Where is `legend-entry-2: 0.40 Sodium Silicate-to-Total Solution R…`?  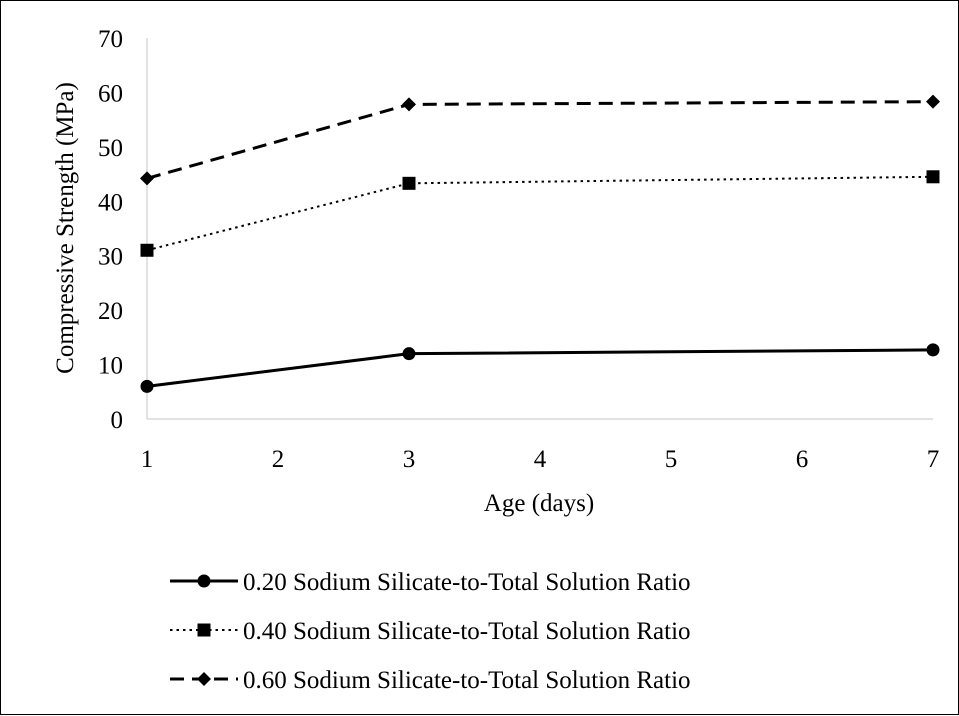 legend-entry-2: 0.40 Sodium Silicate-to-Total Solution R… is located at coordinates (430, 631).